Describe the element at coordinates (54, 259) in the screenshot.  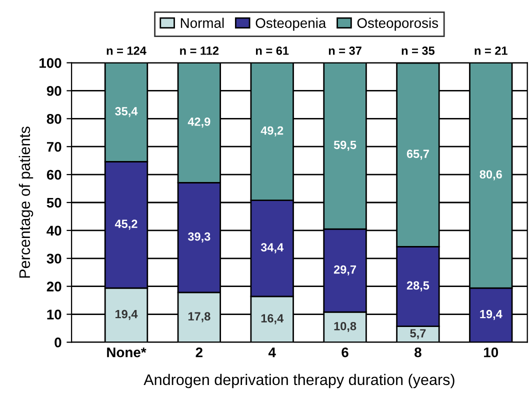
I see `y-tick-label: 30` at that location.